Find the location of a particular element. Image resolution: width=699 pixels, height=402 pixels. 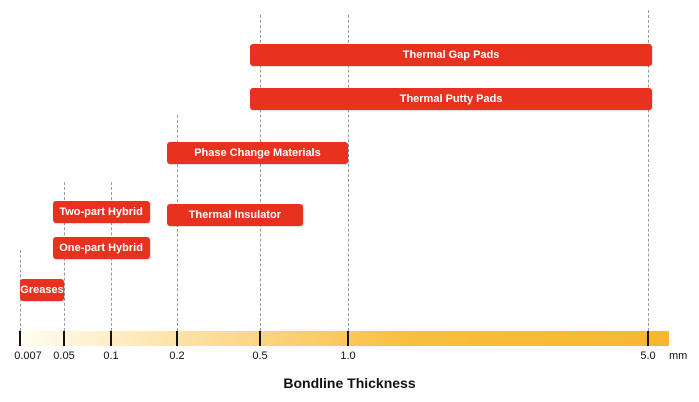

tick-label-5.0: 5.0 is located at coordinates (648, 356).